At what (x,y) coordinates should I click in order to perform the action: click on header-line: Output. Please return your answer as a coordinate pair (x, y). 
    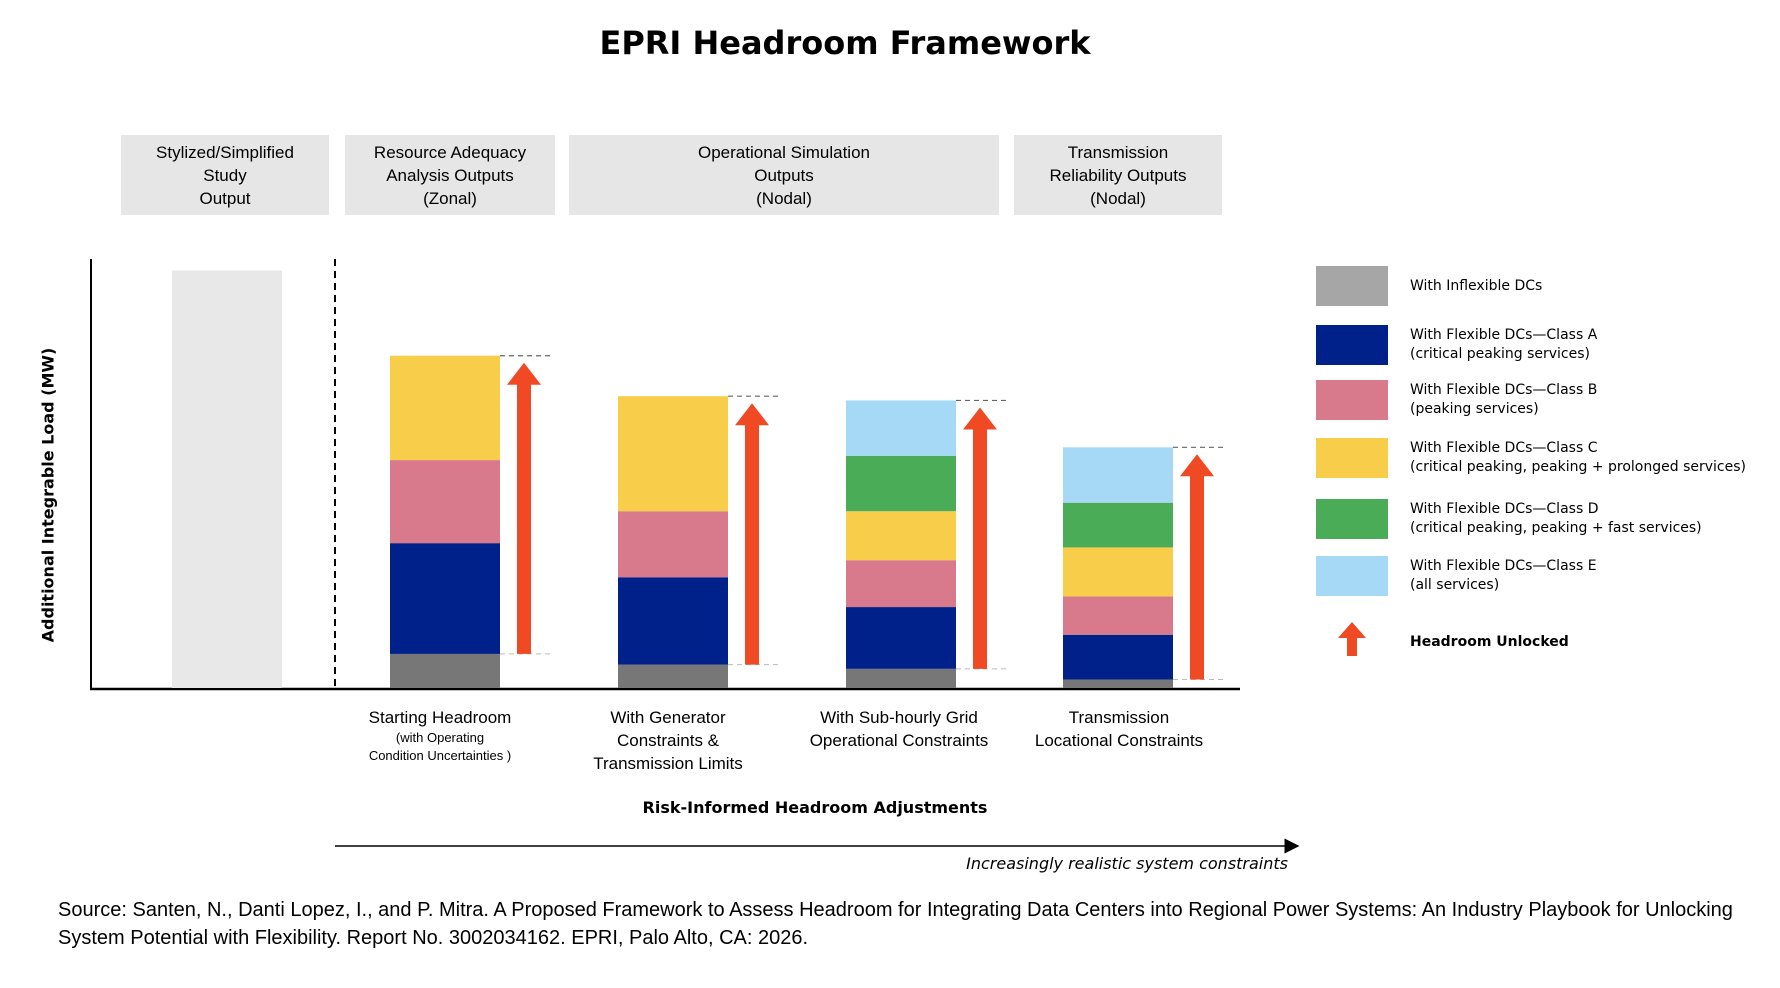
    Looking at the image, I should click on (225, 198).